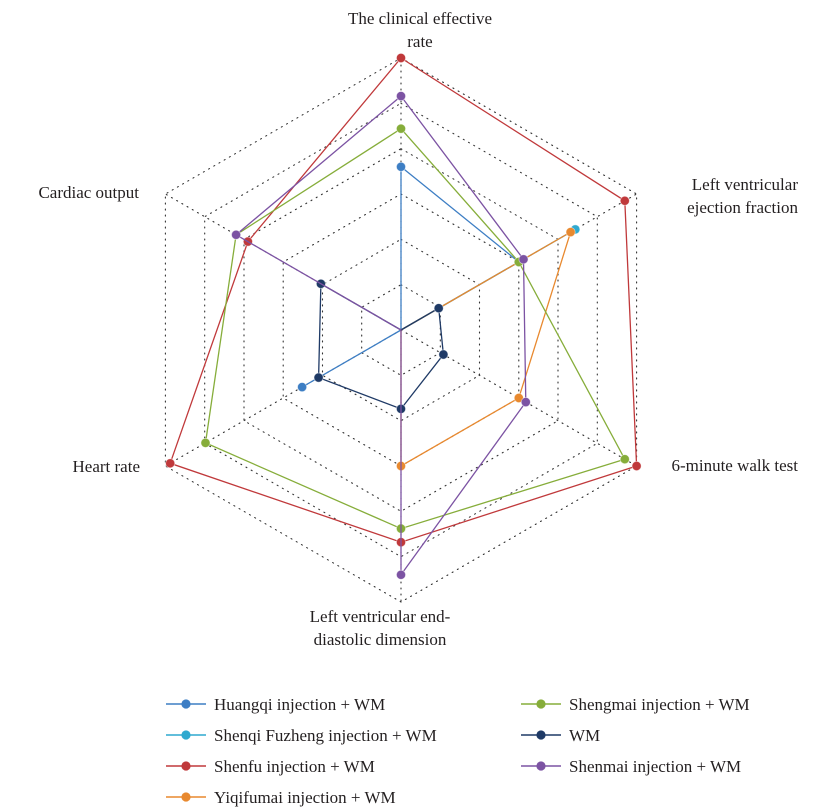 The image size is (818, 808). I want to click on legend-item: Shengmai injection + WM, so click(635, 704).